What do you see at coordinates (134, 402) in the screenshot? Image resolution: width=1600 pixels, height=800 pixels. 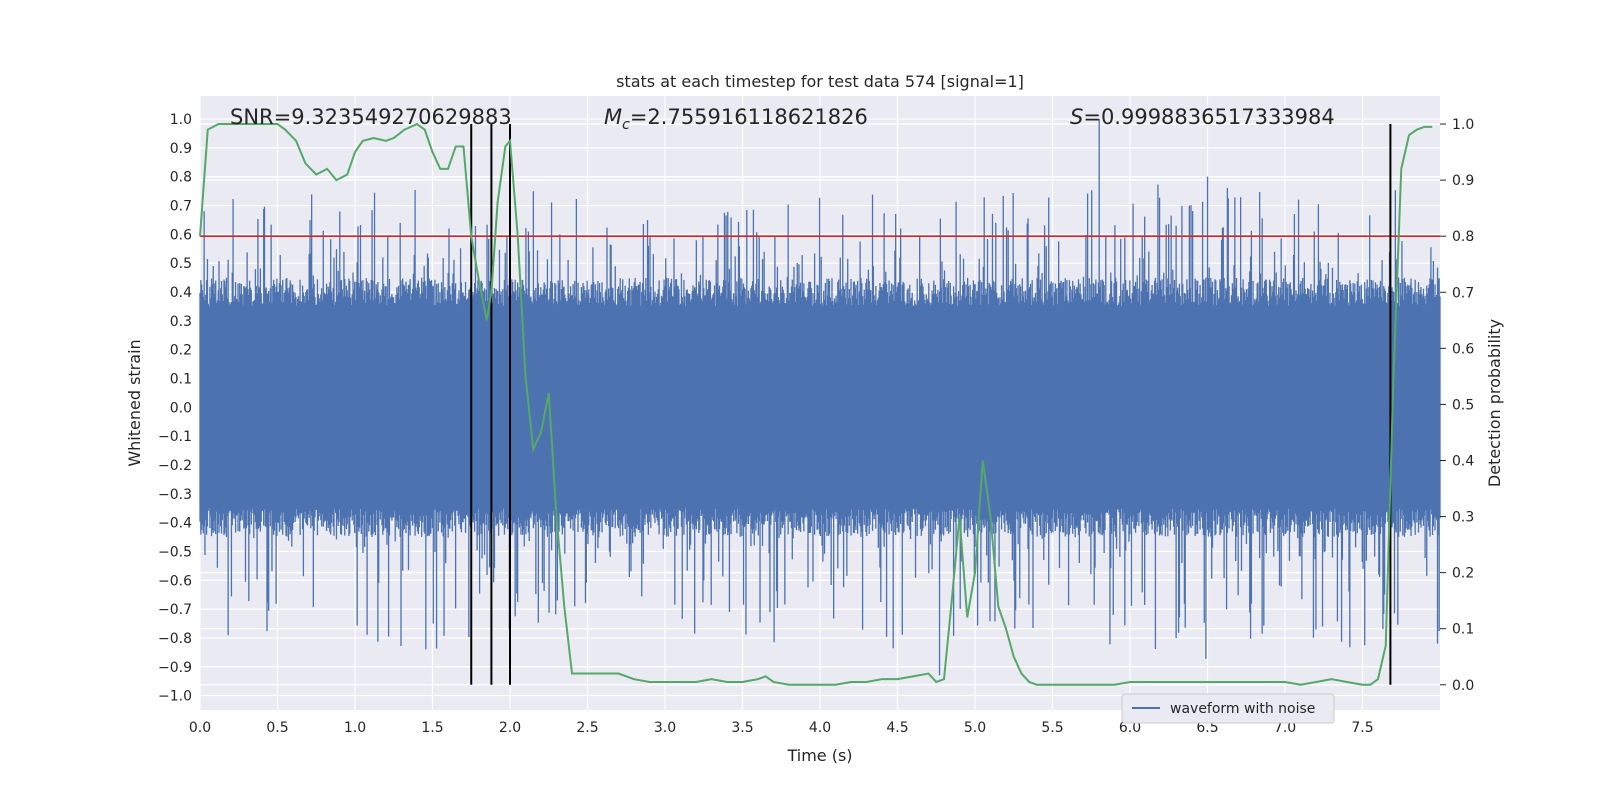 I see `y-axis-label: Whitened strain` at bounding box center [134, 402].